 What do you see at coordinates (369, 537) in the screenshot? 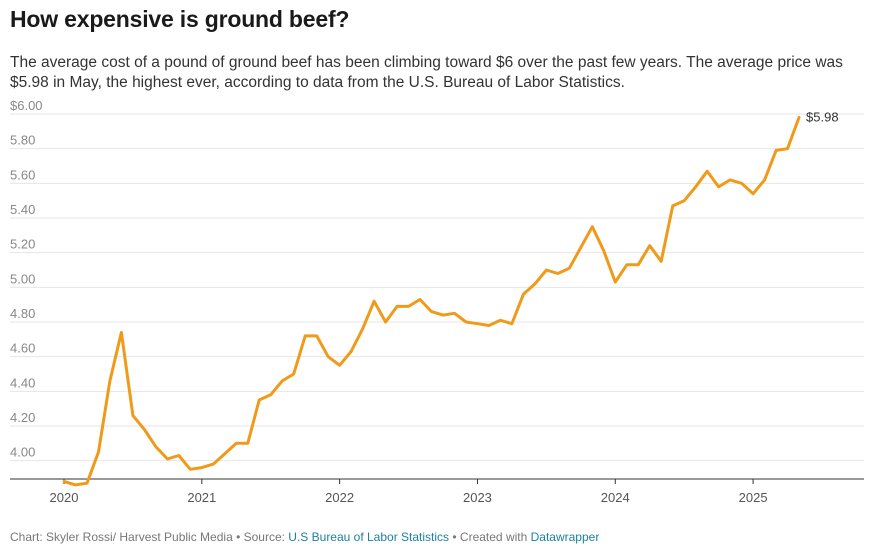
I see `source-link: U.S Bureau of Labor Statistics` at bounding box center [369, 537].